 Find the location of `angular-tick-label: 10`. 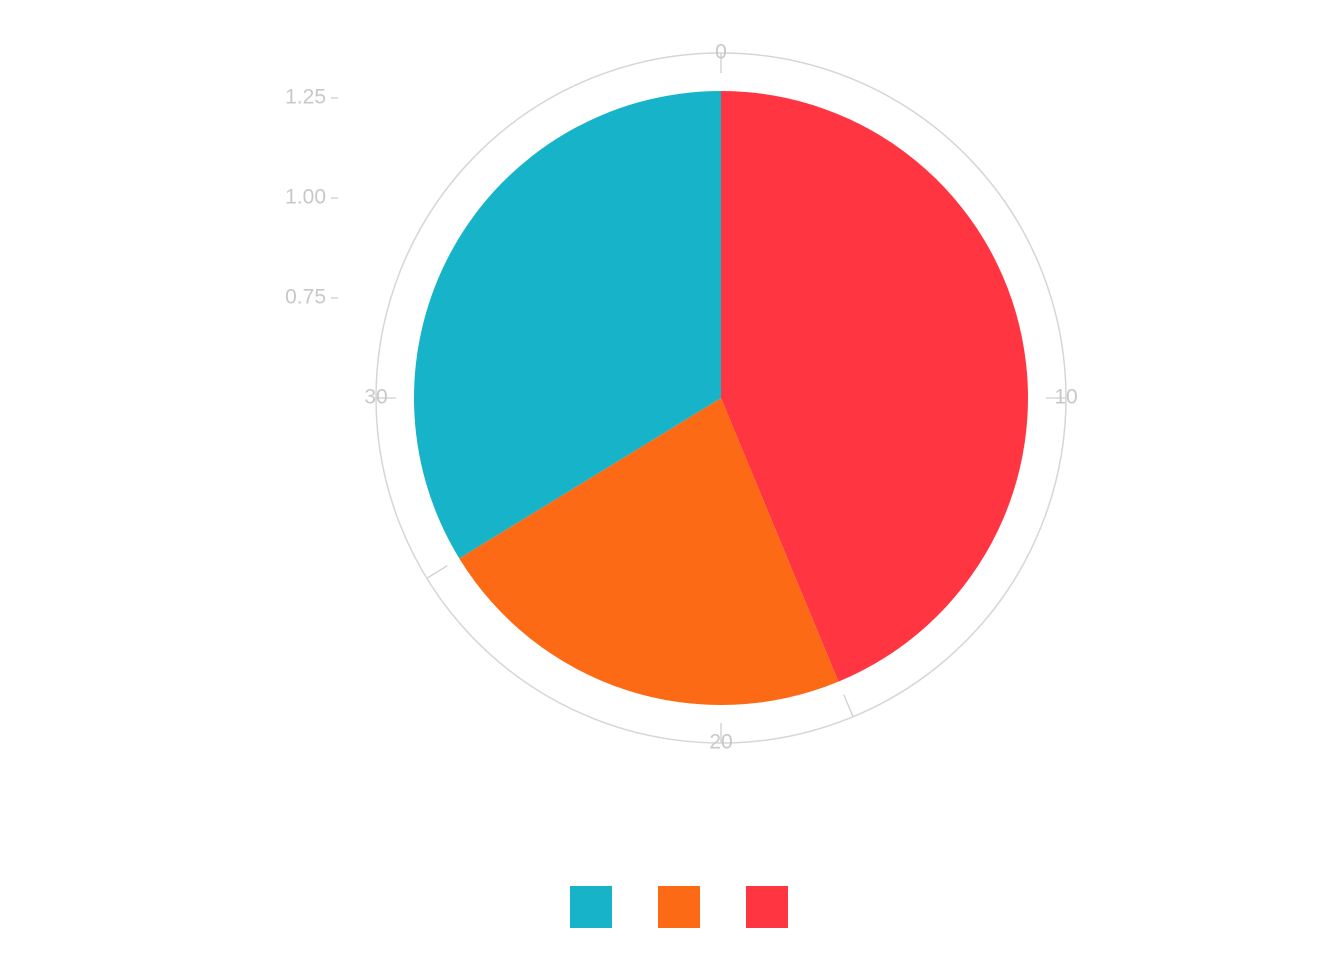

angular-tick-label: 10 is located at coordinates (1065, 397).